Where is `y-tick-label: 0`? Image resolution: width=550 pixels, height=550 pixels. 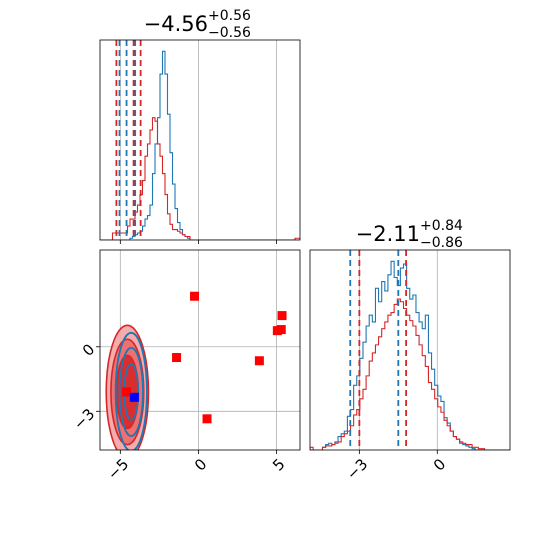
y-tick-label: 0 is located at coordinates (88, 349).